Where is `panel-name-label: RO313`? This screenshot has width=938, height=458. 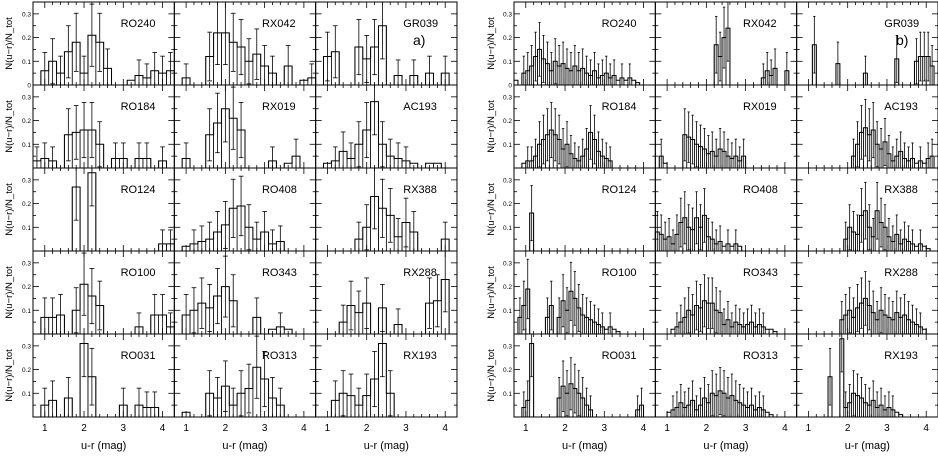 panel-name-label: RO313 is located at coordinates (279, 356).